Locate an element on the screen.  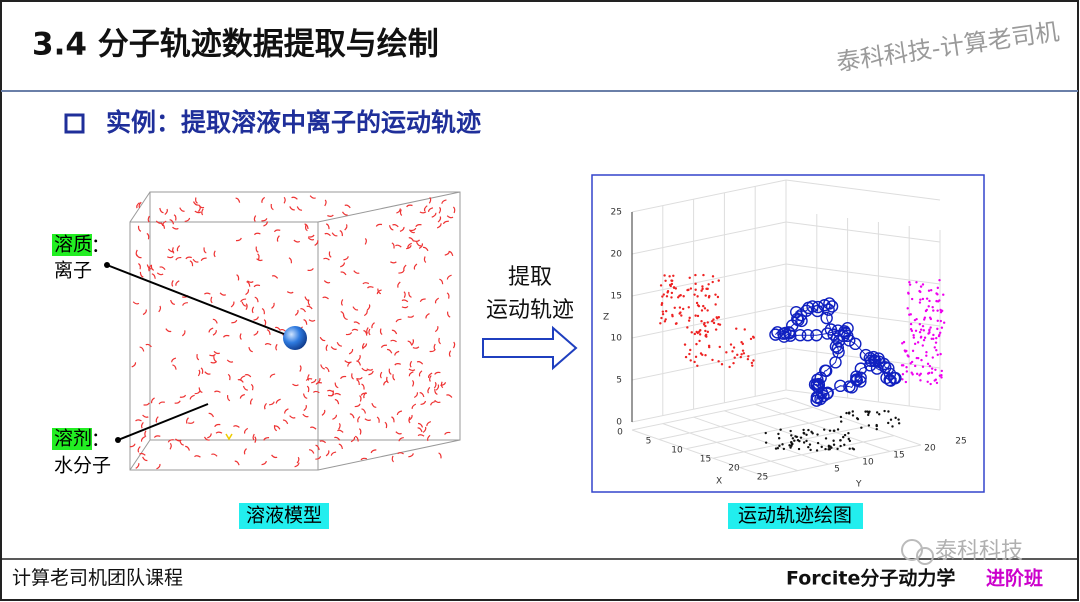
z-tick-label: 10 is located at coordinates (617, 339).